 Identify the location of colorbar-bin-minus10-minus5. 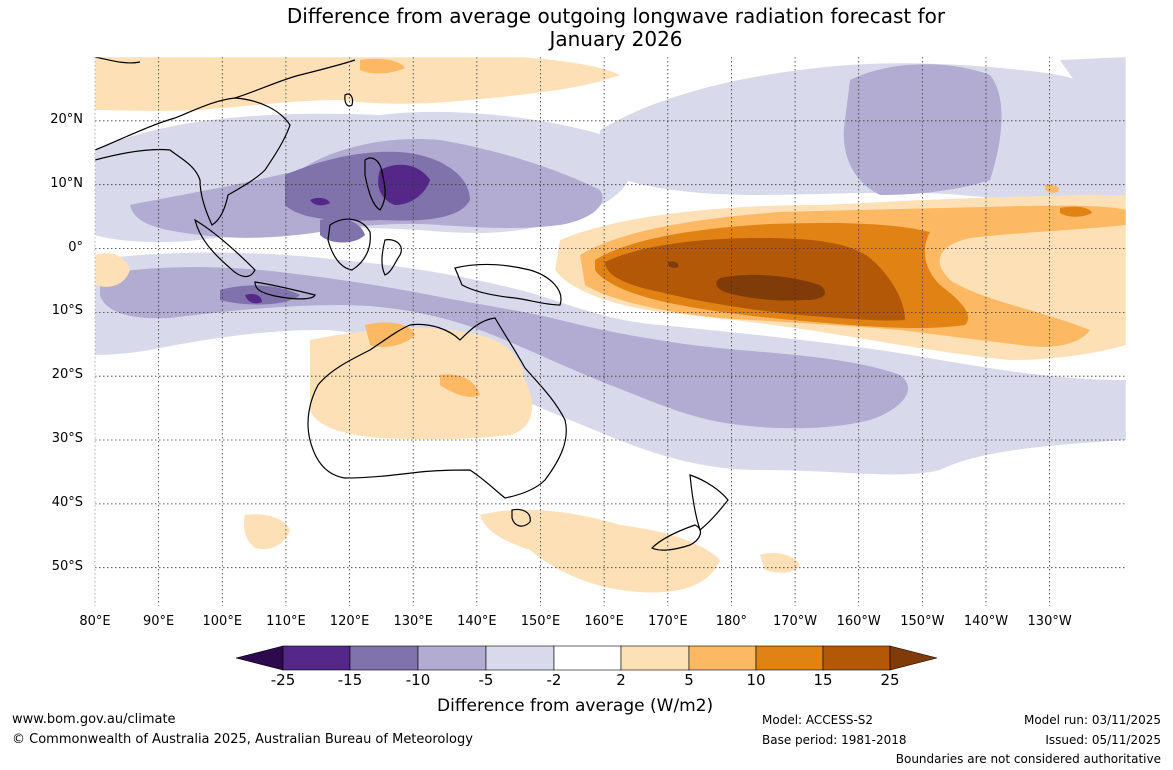
(452, 658).